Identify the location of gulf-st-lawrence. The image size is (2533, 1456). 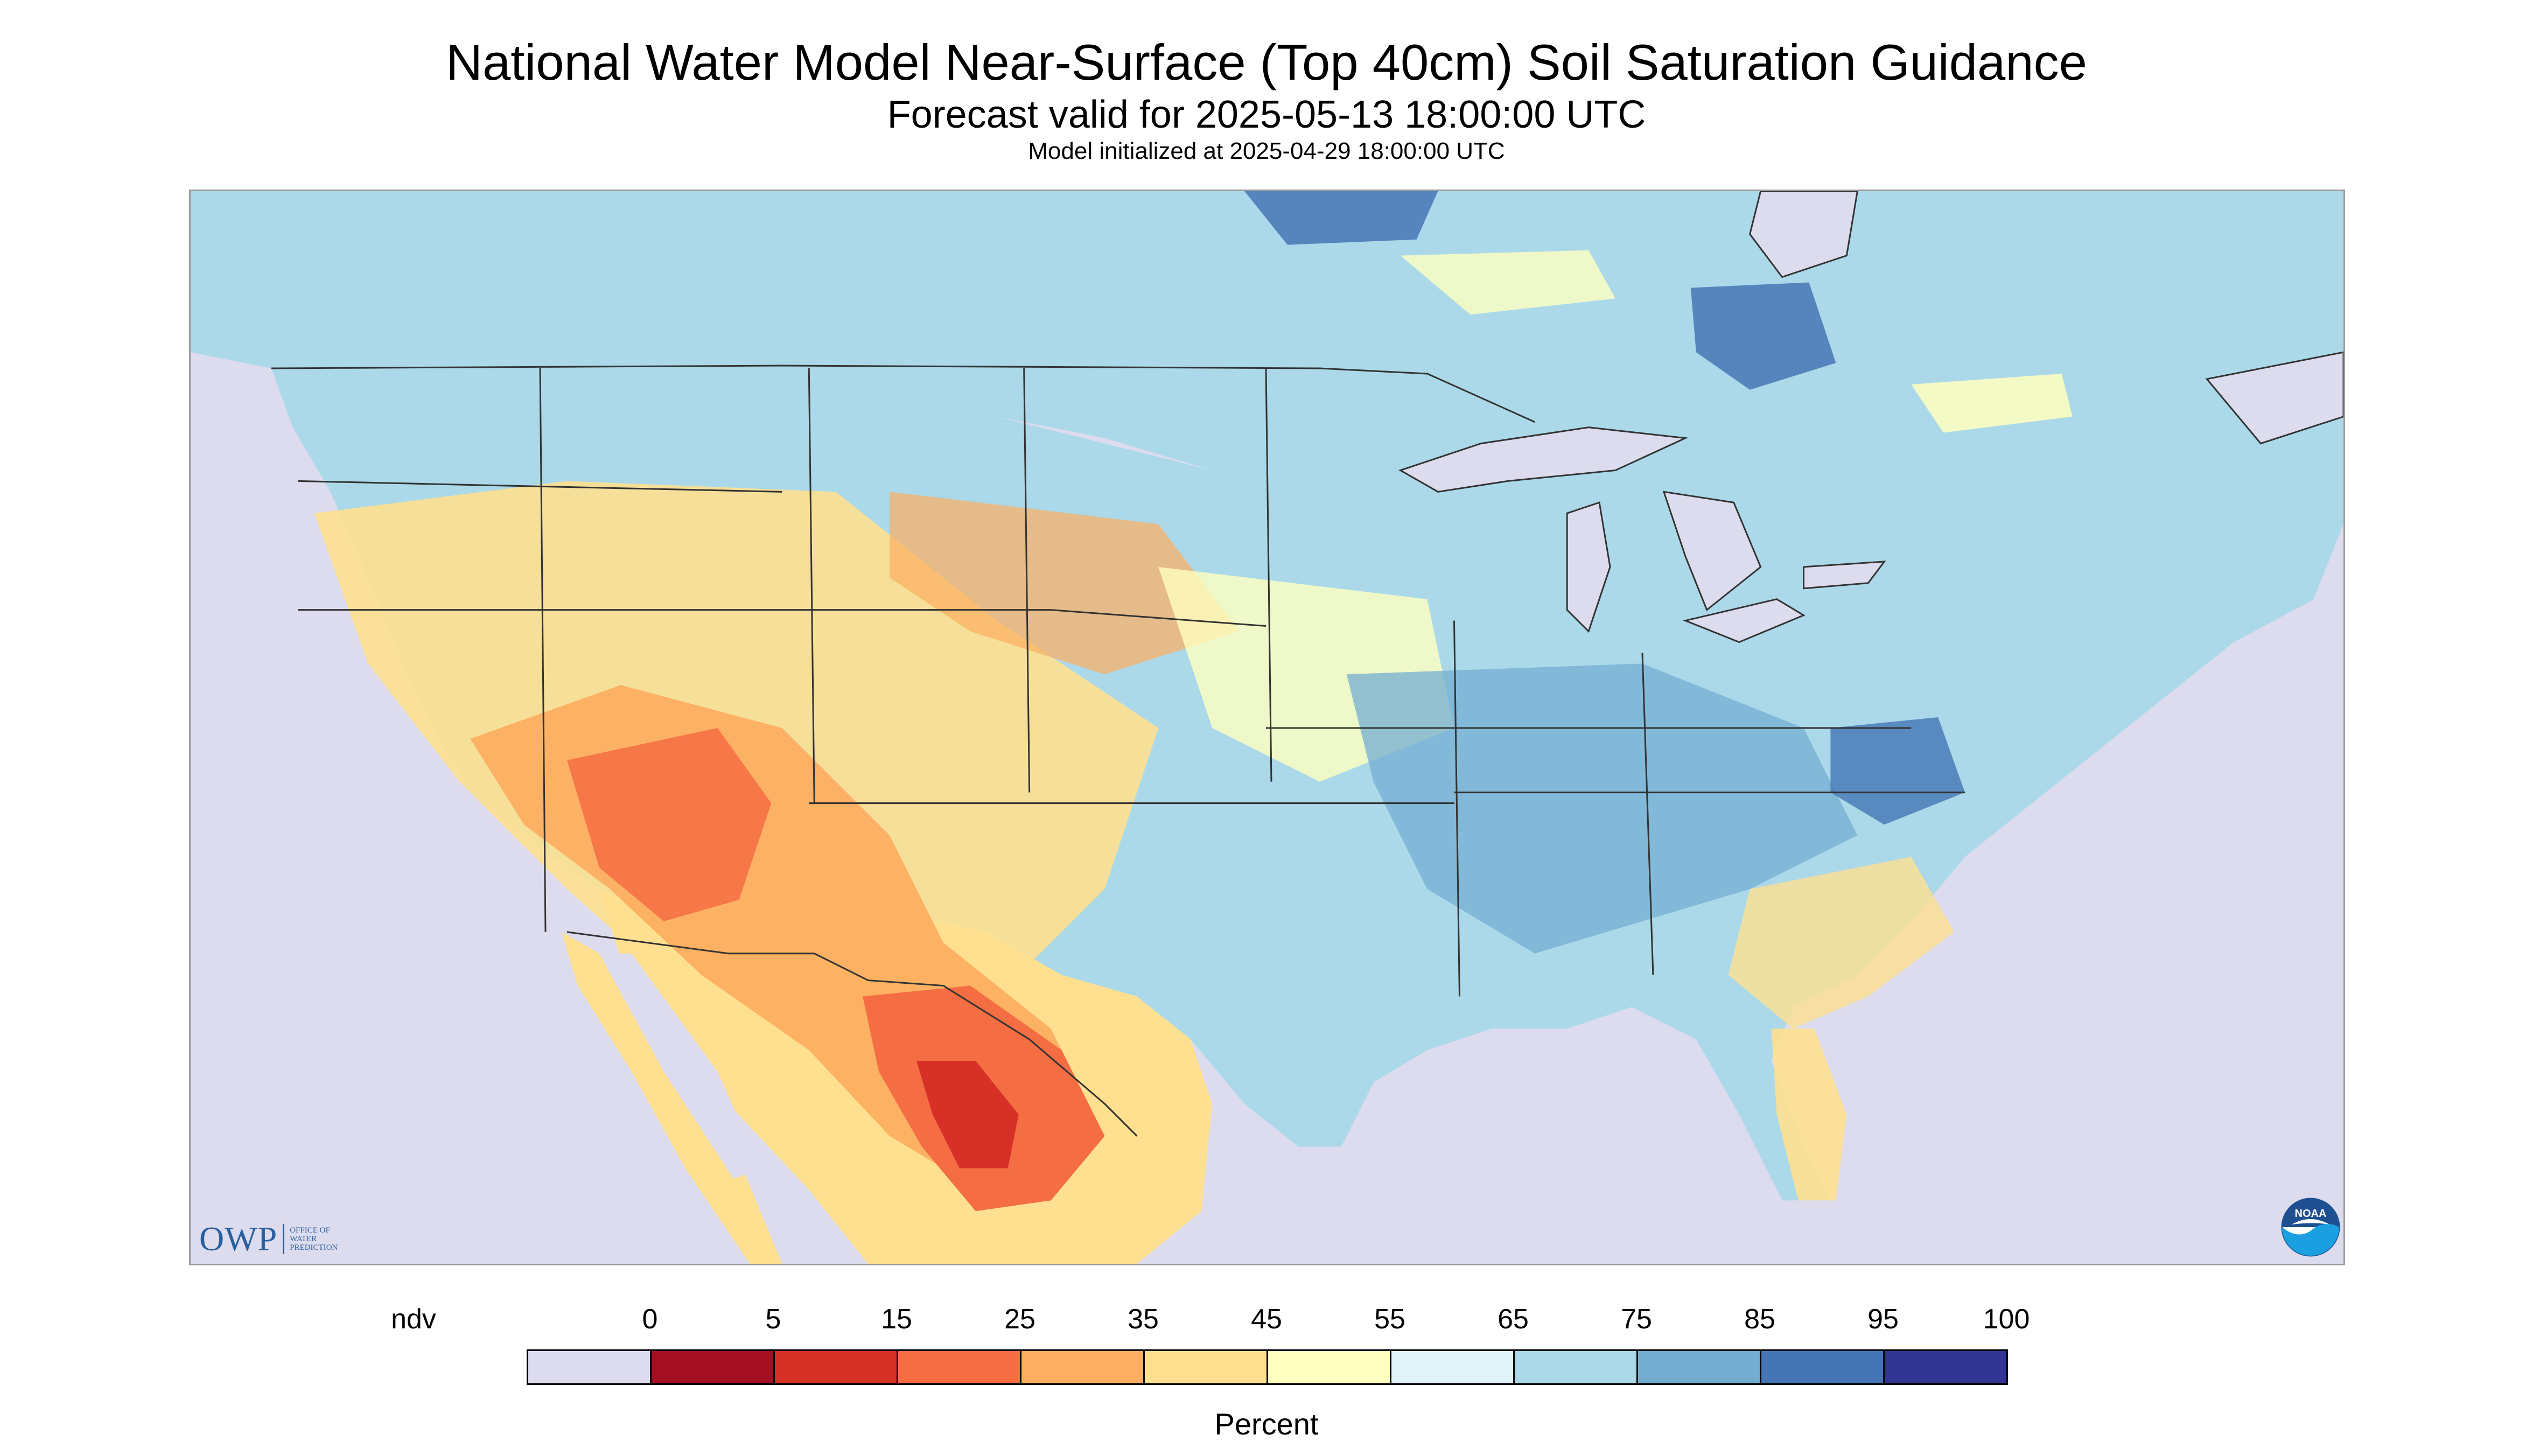
(2274, 398).